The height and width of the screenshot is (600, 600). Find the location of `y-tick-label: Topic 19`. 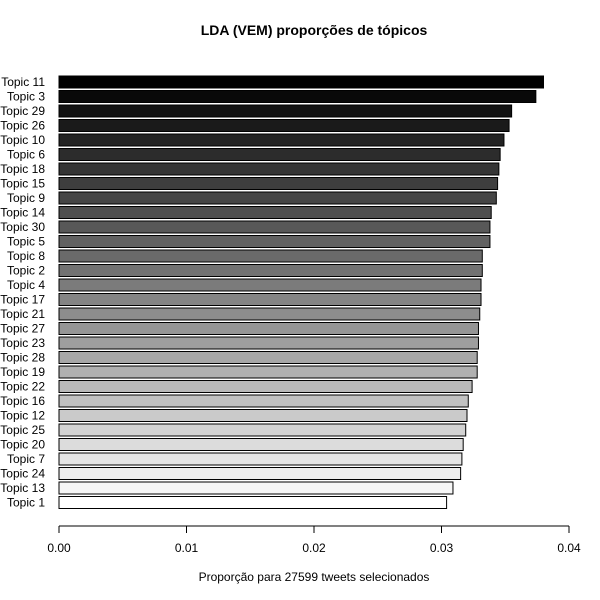

y-tick-label: Topic 19 is located at coordinates (22, 372).